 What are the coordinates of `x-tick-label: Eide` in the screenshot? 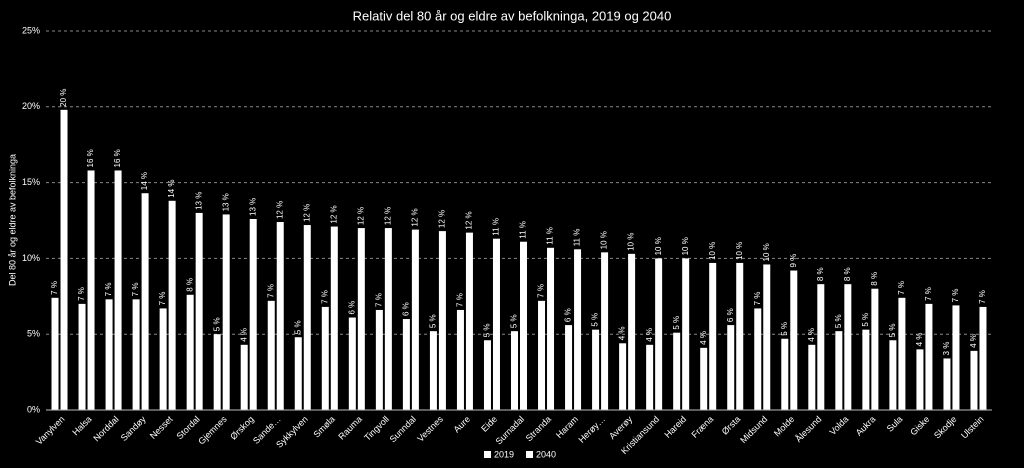 It's located at (489, 424).